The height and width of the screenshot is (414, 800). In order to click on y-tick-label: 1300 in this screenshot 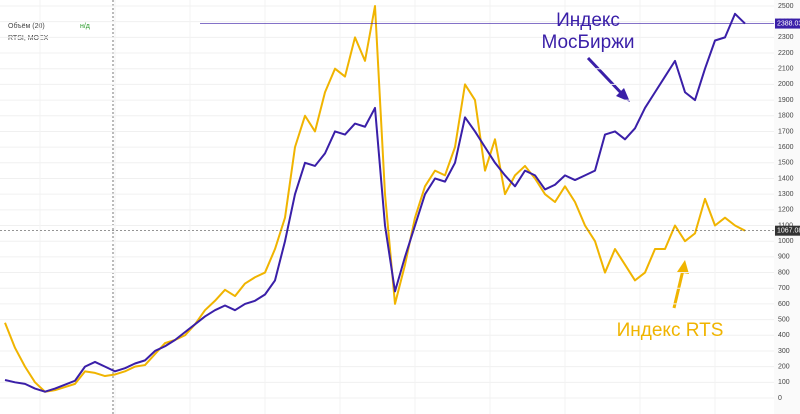, I will do `click(786, 194)`.